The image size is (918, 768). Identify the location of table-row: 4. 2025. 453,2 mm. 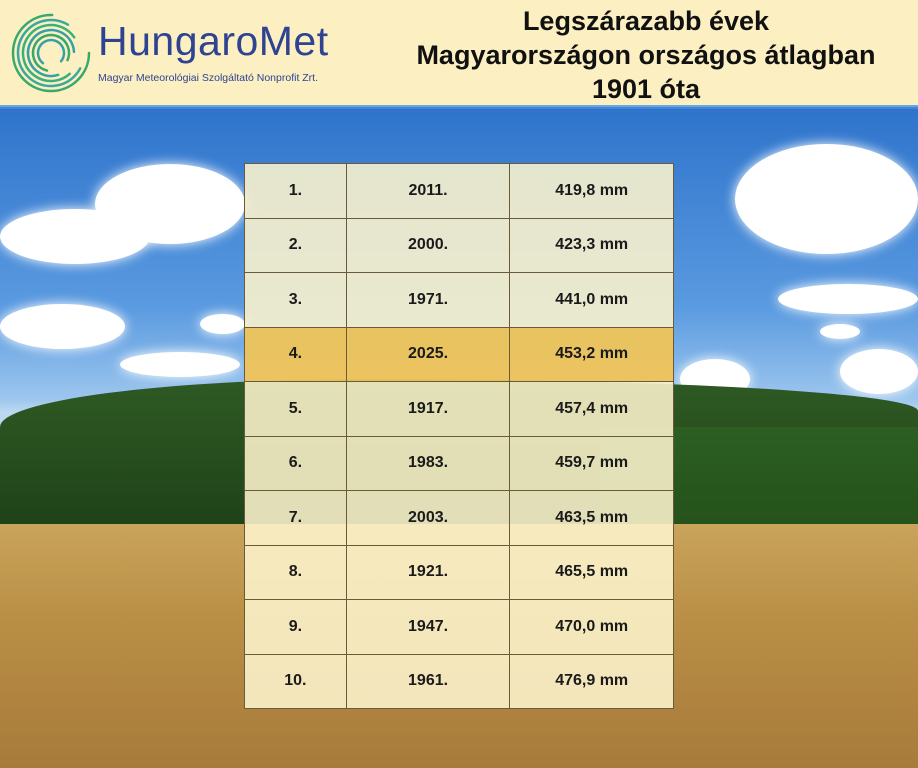
(459, 354).